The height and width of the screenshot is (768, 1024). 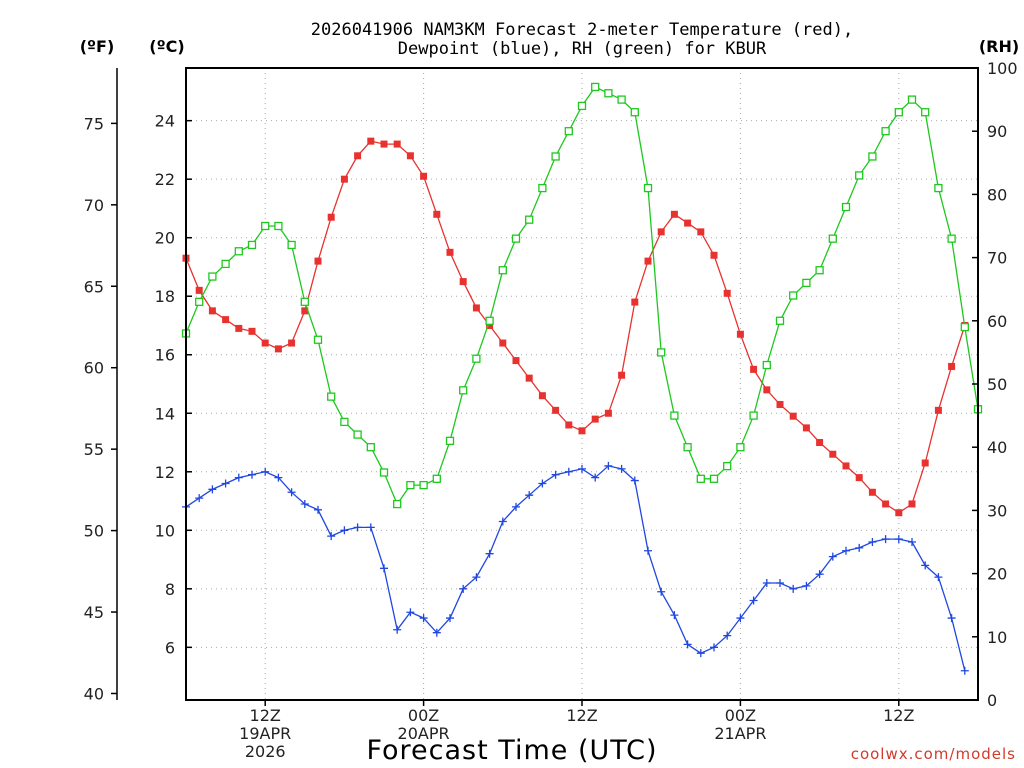 What do you see at coordinates (94, 123) in the screenshot?
I see `fahrenheit-tick-label: 75` at bounding box center [94, 123].